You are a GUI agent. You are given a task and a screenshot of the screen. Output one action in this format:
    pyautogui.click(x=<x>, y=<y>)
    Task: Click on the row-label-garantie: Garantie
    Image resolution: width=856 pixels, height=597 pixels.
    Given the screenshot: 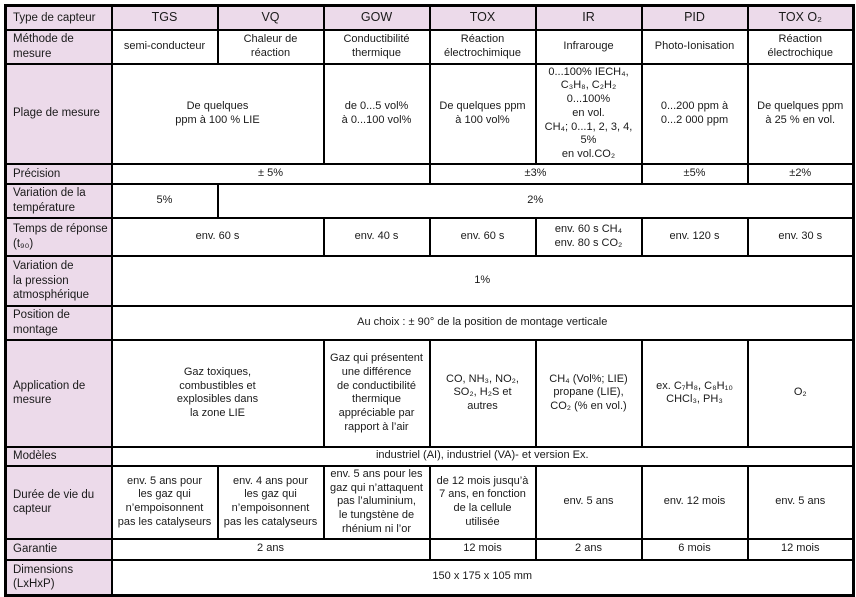 What is the action you would take?
    pyautogui.click(x=58, y=549)
    